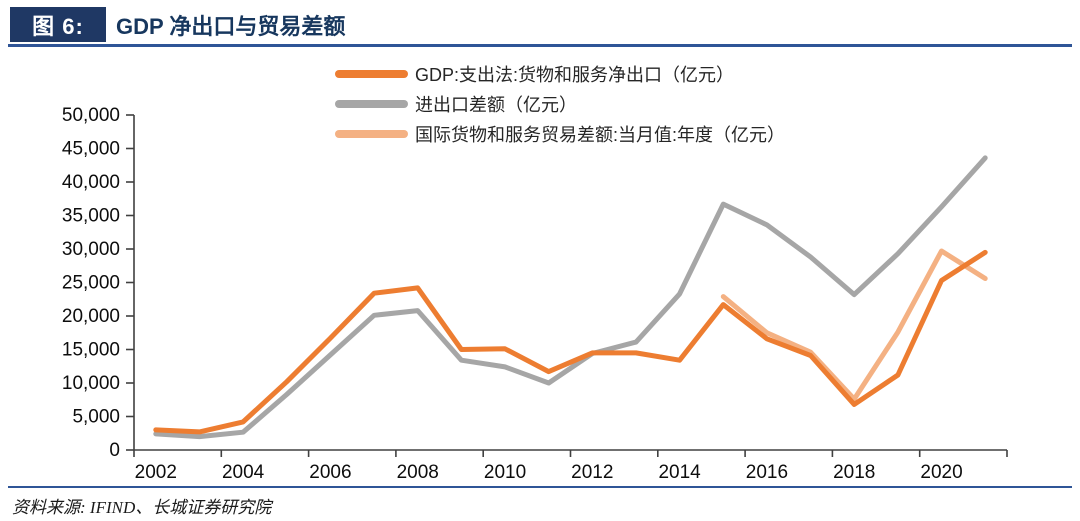 The image size is (1080, 521). Describe the element at coordinates (91, 115) in the screenshot. I see `y-tick-label: 50,000` at that location.